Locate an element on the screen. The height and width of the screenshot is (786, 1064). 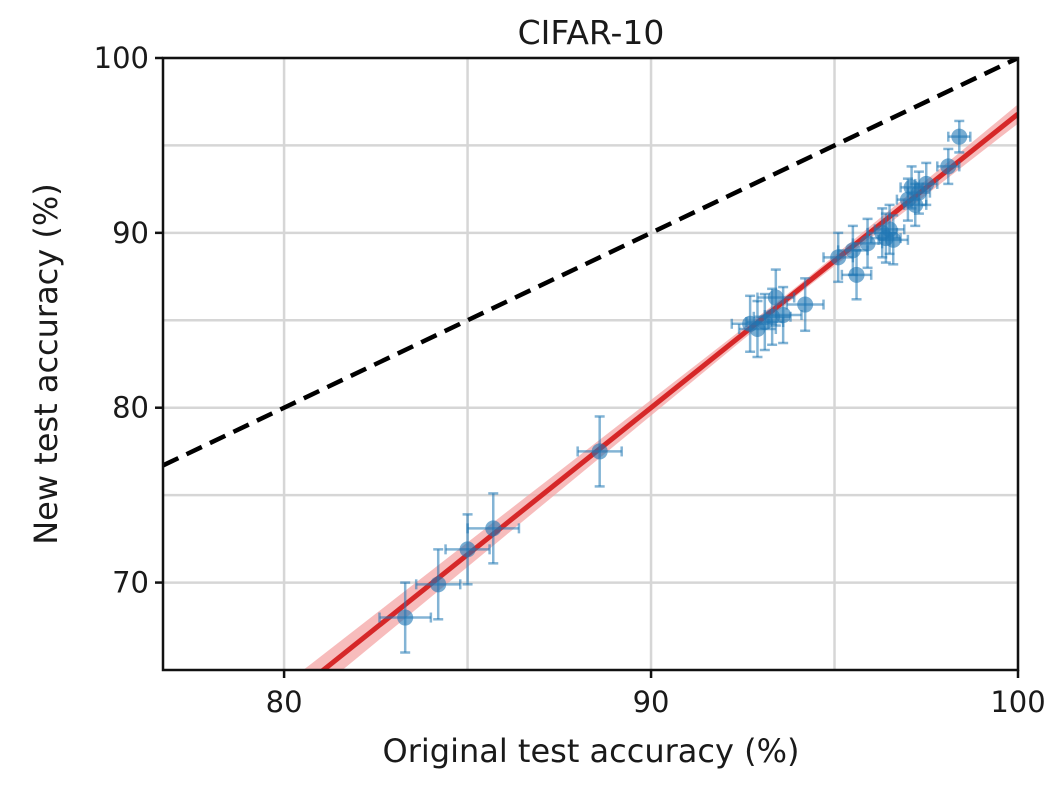
x-tick-label: 90 is located at coordinates (651, 702).